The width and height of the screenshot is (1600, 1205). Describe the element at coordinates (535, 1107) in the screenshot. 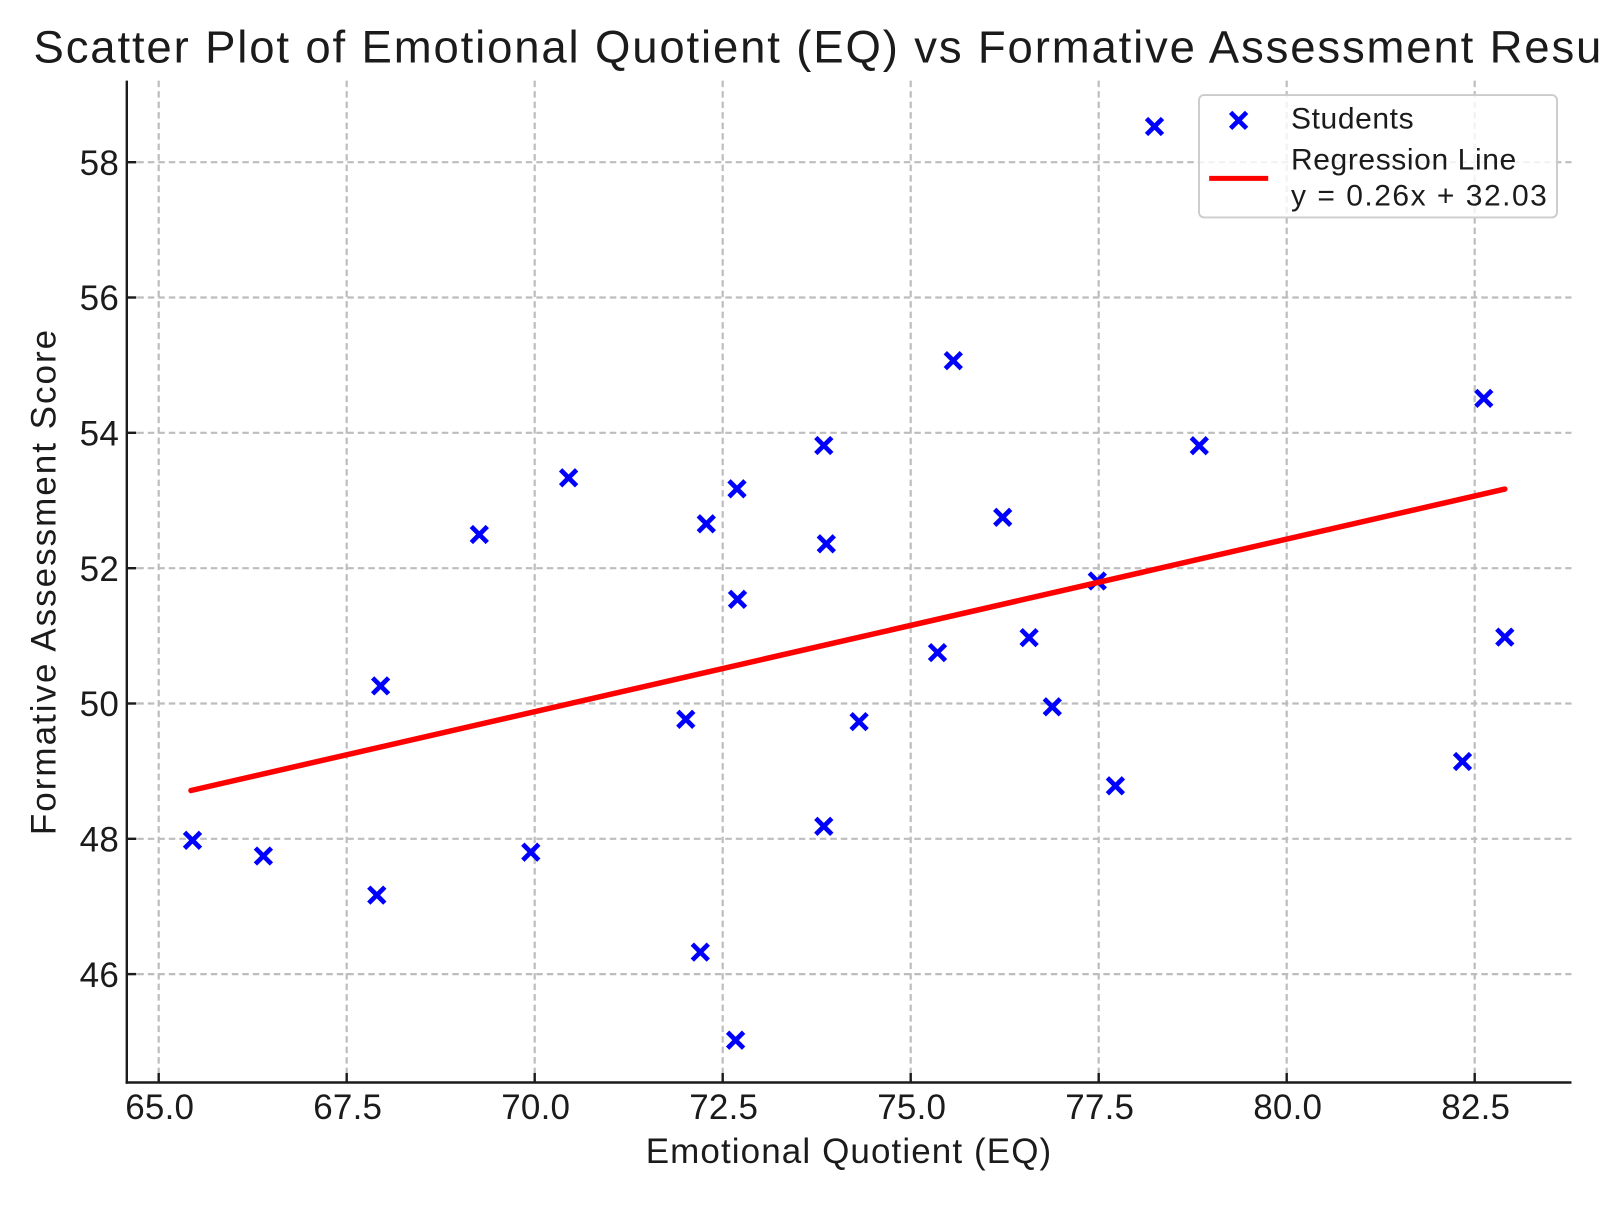

I see `svg-text: 70.0` at that location.